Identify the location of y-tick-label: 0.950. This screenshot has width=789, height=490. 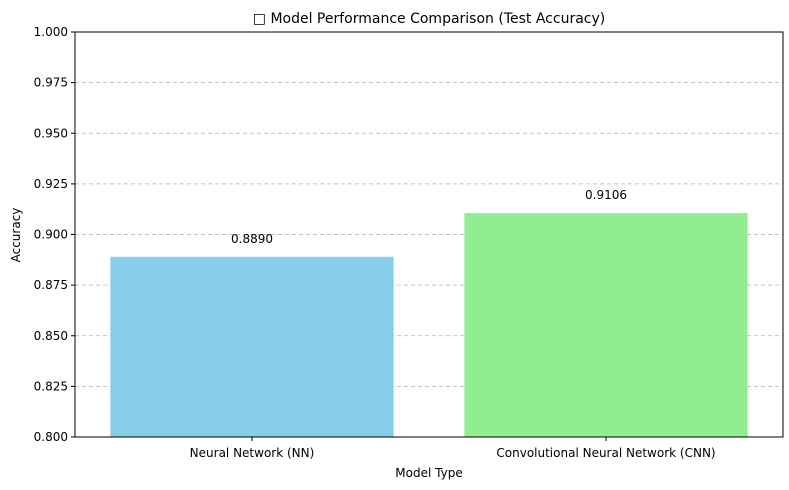
(51, 133).